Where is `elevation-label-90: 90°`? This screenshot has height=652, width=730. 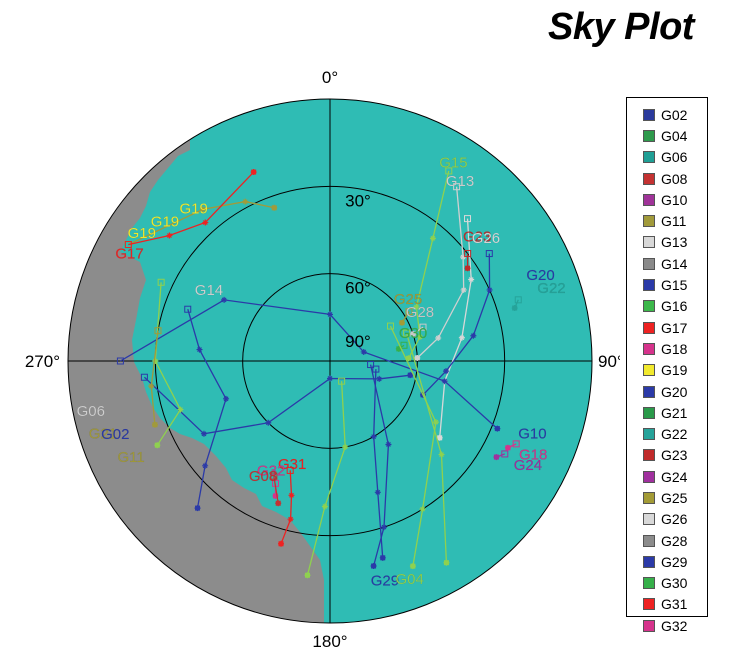
elevation-label-90: 90° is located at coordinates (358, 341).